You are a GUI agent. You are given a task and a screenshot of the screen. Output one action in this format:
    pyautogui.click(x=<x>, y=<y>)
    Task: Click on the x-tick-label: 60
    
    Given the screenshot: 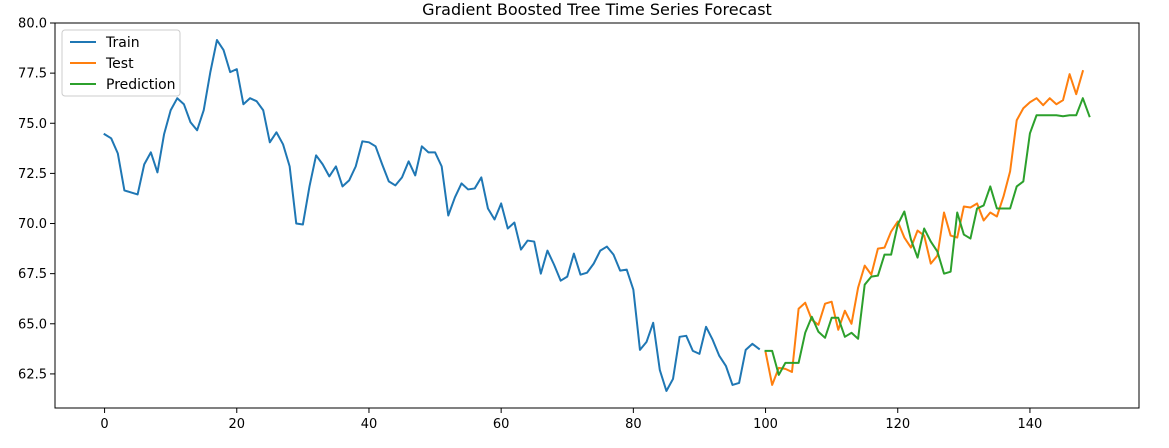 What is the action you would take?
    pyautogui.click(x=501, y=424)
    